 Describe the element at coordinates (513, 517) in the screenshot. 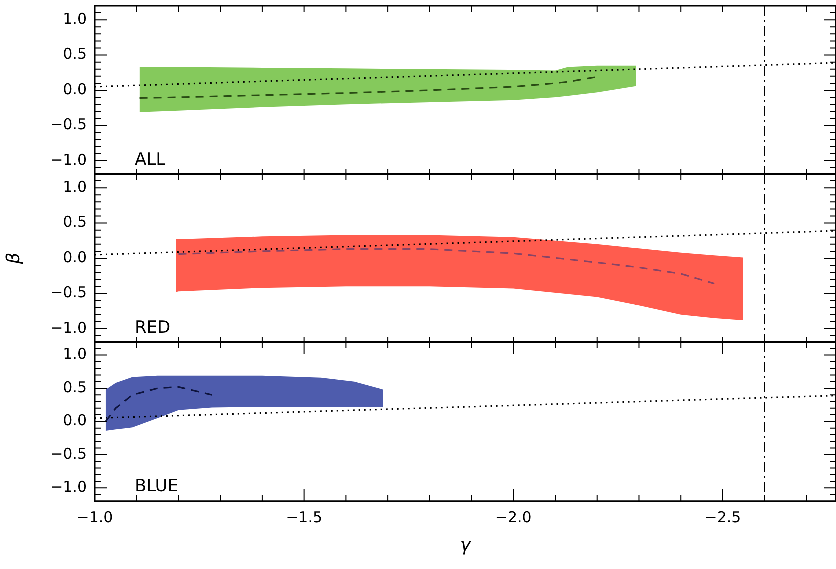

I see `x-tick-label: −2.0` at that location.